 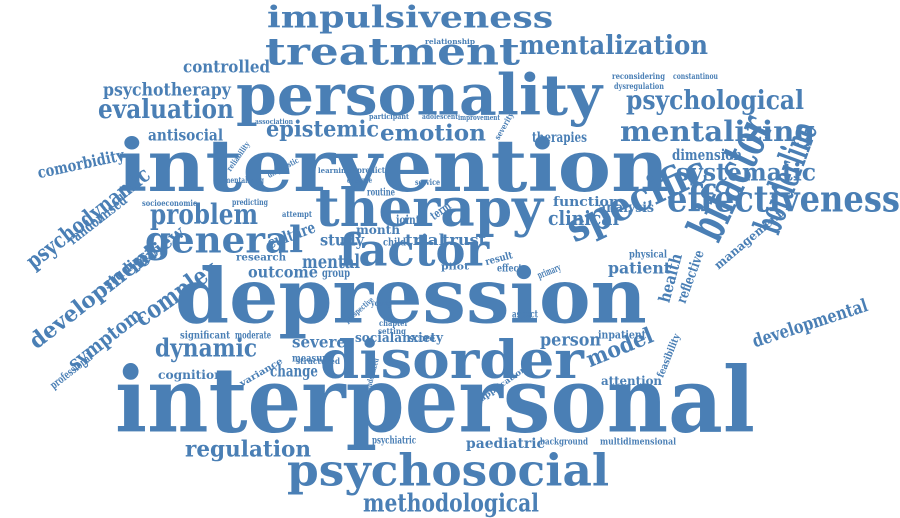 What do you see at coordinates (393, 323) in the screenshot?
I see `word-chapter: chapter` at bounding box center [393, 323].